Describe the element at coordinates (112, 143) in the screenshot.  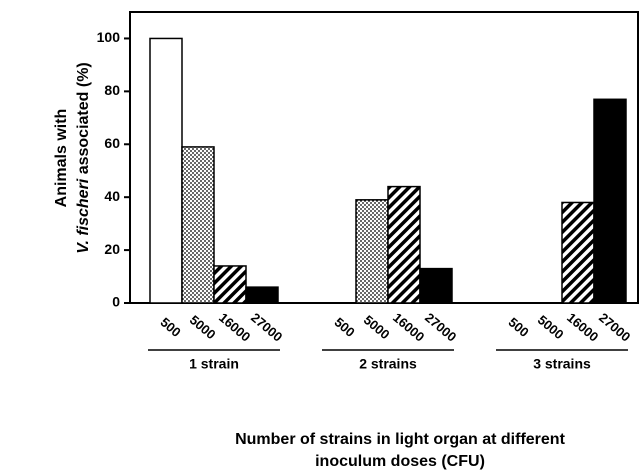
I see `y-tick-label: 60` at that location.